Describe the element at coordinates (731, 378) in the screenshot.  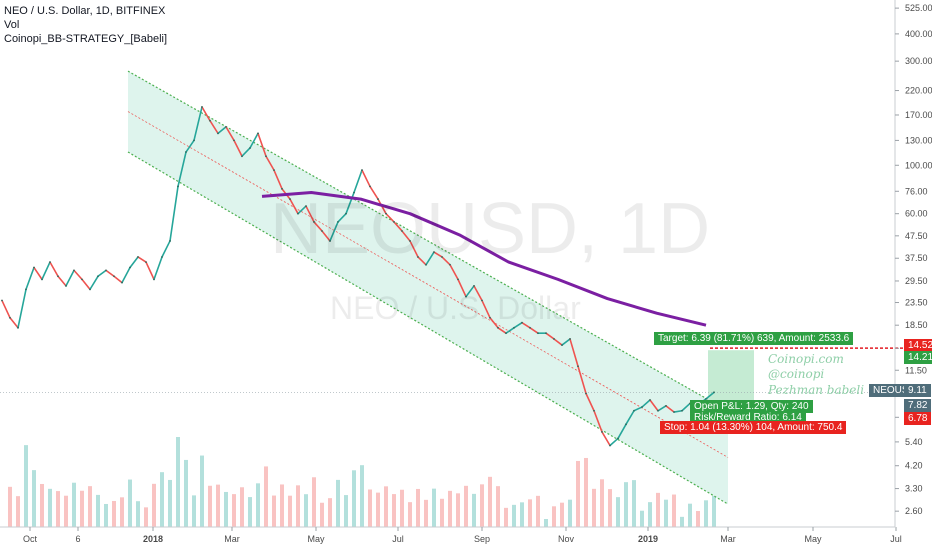
I see `target-zone` at that location.